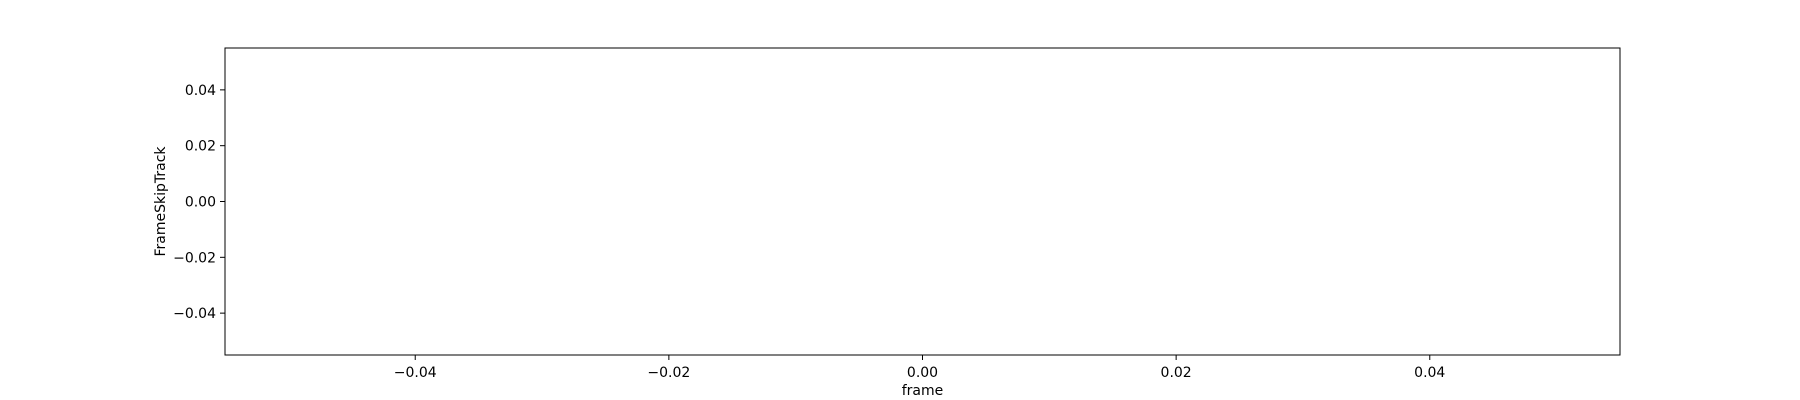 Image resolution: width=1800 pixels, height=400 pixels. What do you see at coordinates (161, 201) in the screenshot?
I see `y-axis-label: FrameSkipTrack` at bounding box center [161, 201].